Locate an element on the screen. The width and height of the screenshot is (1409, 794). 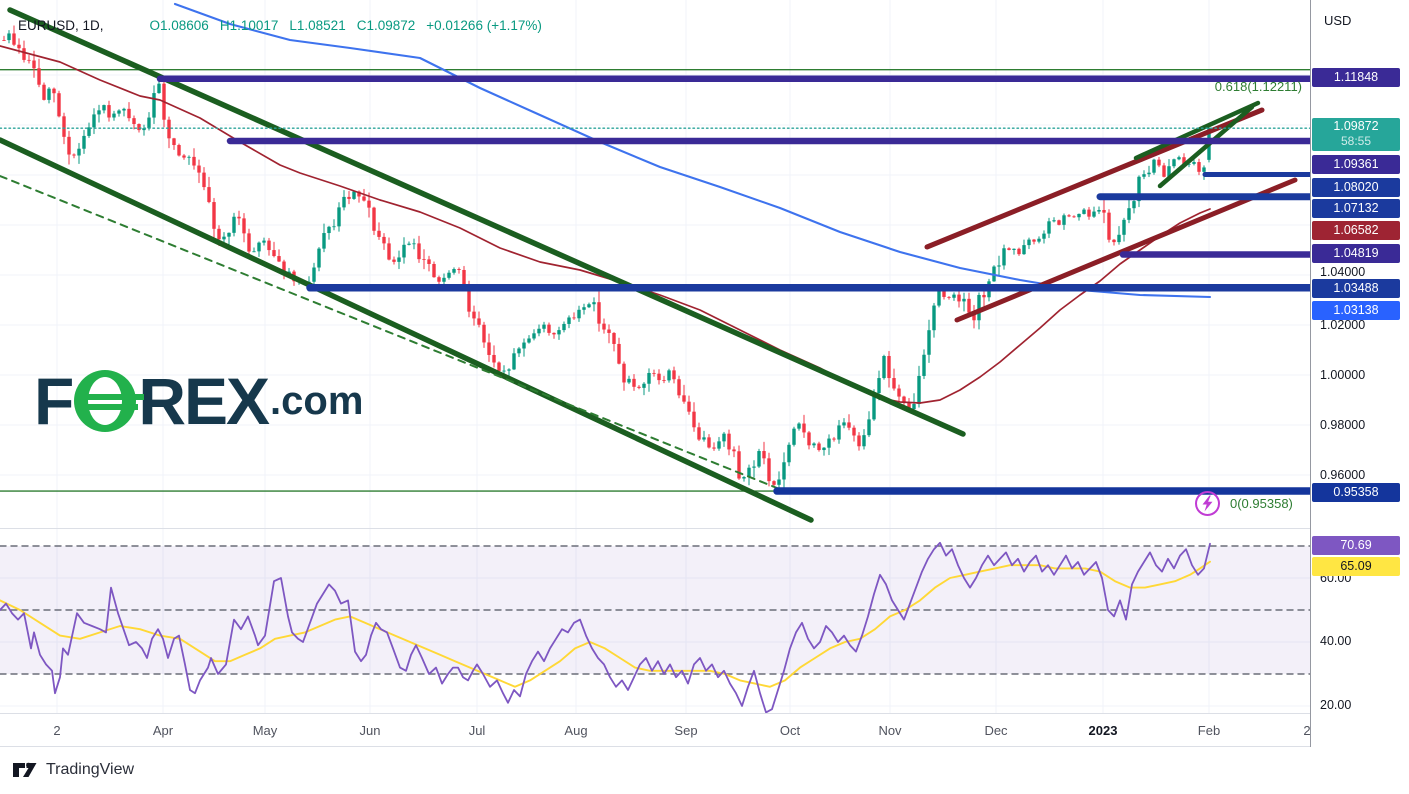
price-axis-tick: 1.00000 is located at coordinates (1343, 375).